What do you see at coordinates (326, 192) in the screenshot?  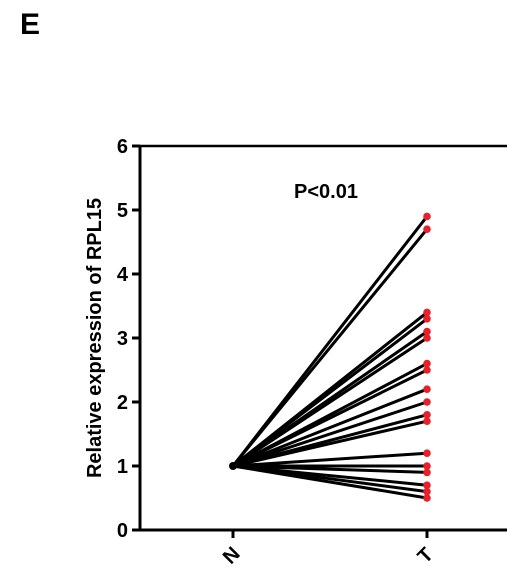 I see `p-value-annotation: P<0.01` at bounding box center [326, 192].